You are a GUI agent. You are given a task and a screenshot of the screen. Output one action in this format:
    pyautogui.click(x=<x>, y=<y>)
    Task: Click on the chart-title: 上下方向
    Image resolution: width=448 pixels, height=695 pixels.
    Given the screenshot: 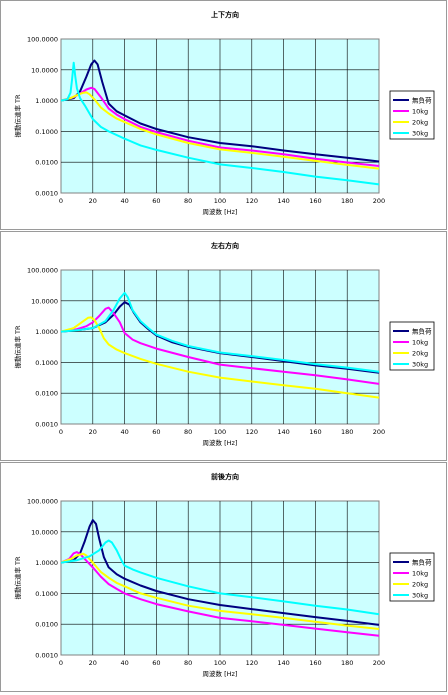 What is the action you would take?
    pyautogui.click(x=225, y=14)
    